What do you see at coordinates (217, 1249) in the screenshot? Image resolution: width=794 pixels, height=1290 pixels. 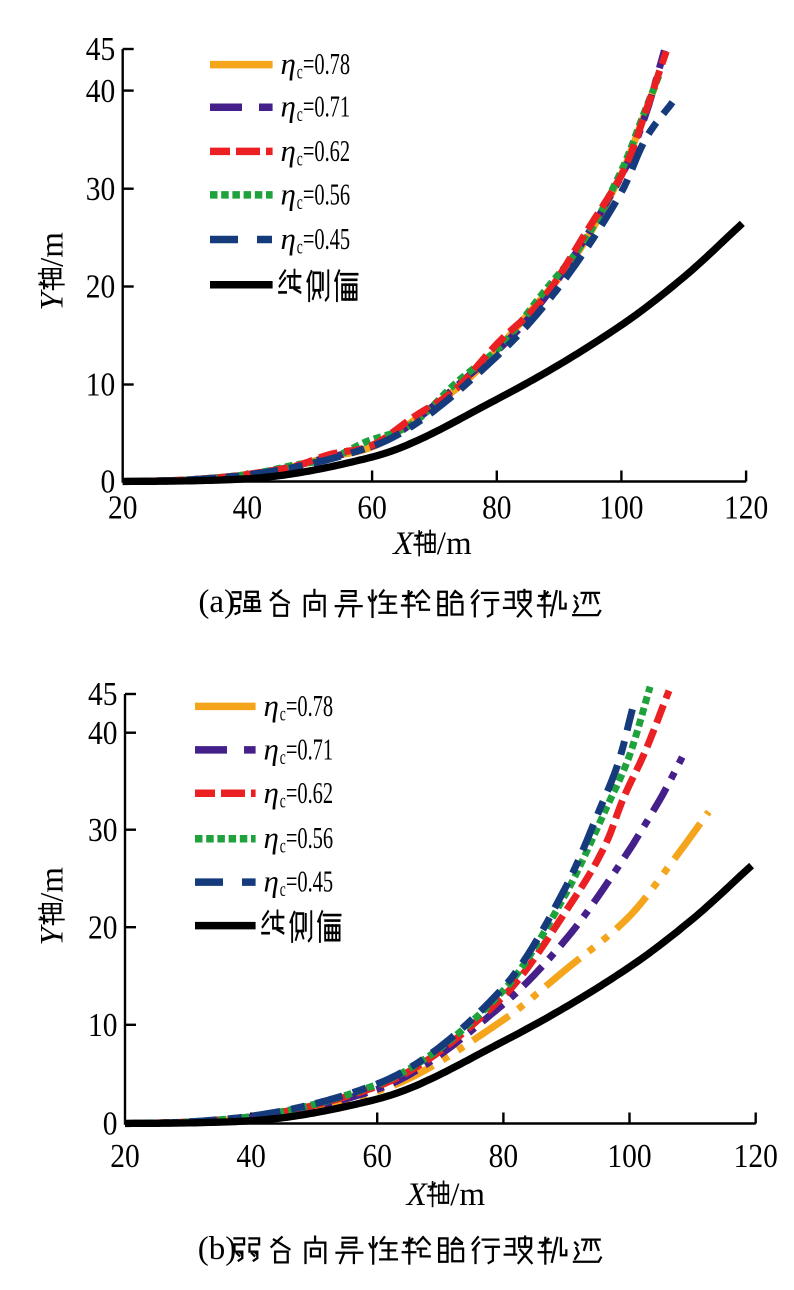 I see `svg-text: (b)` at bounding box center [217, 1249].